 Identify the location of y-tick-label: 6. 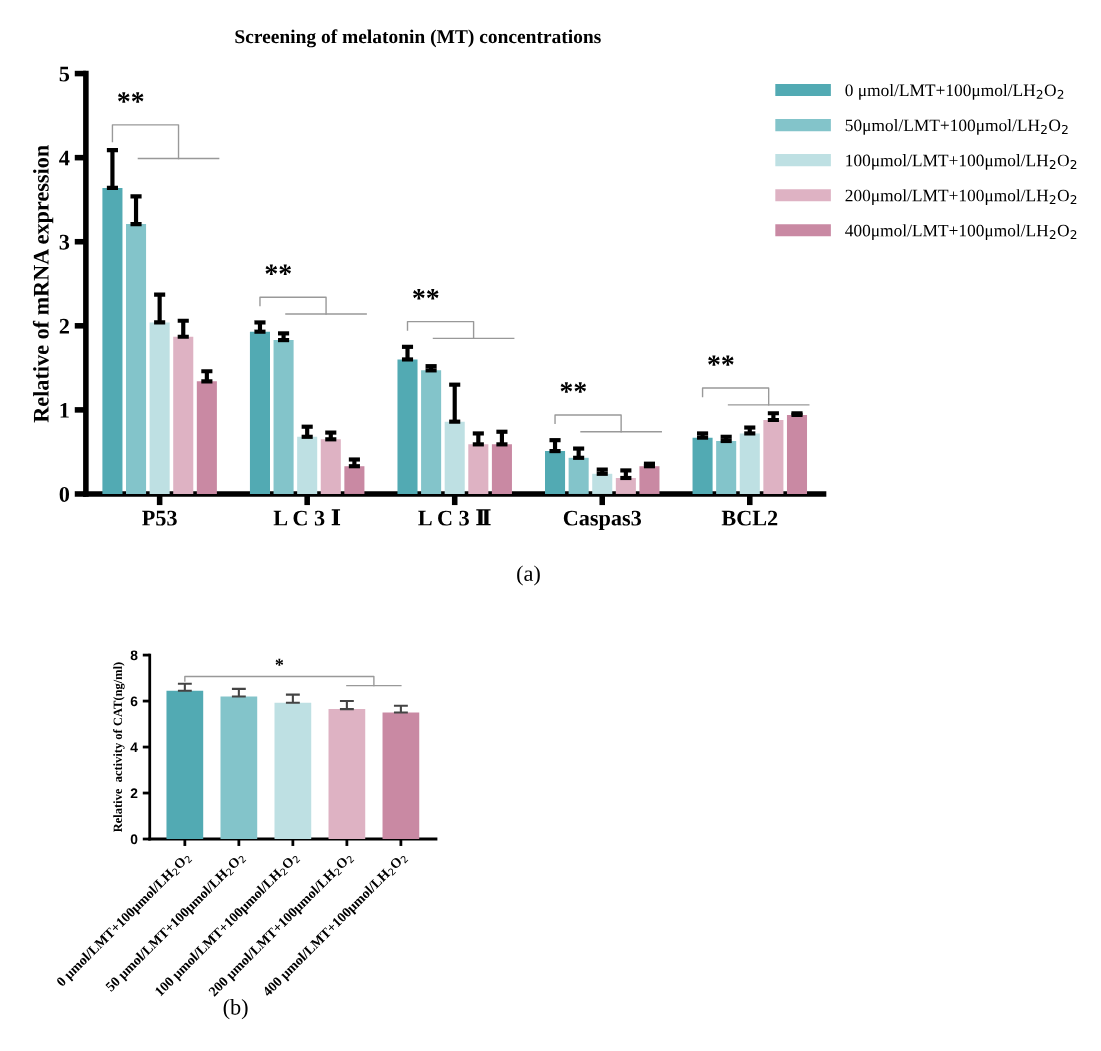
(134, 701).